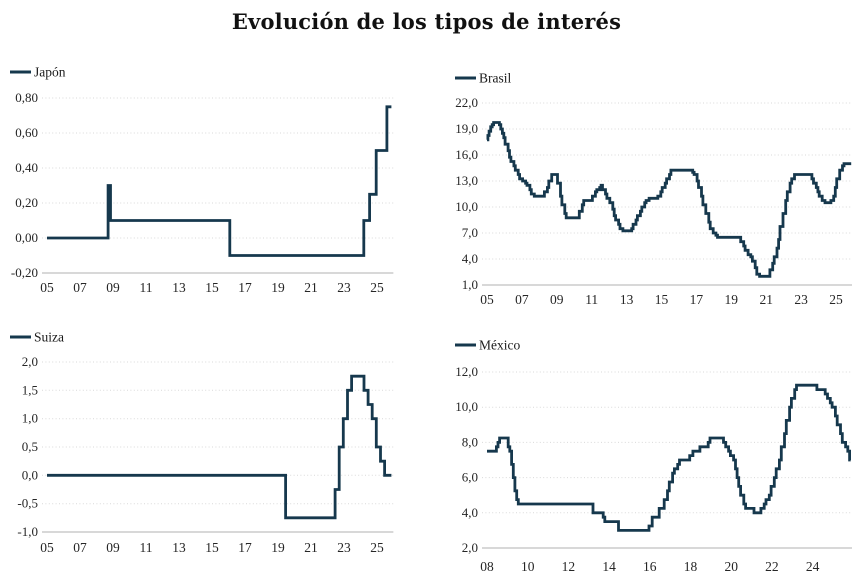 Image resolution: width=853 pixels, height=586 pixels. Describe the element at coordinates (669, 457) in the screenshot. I see `mexico-series-line` at that location.